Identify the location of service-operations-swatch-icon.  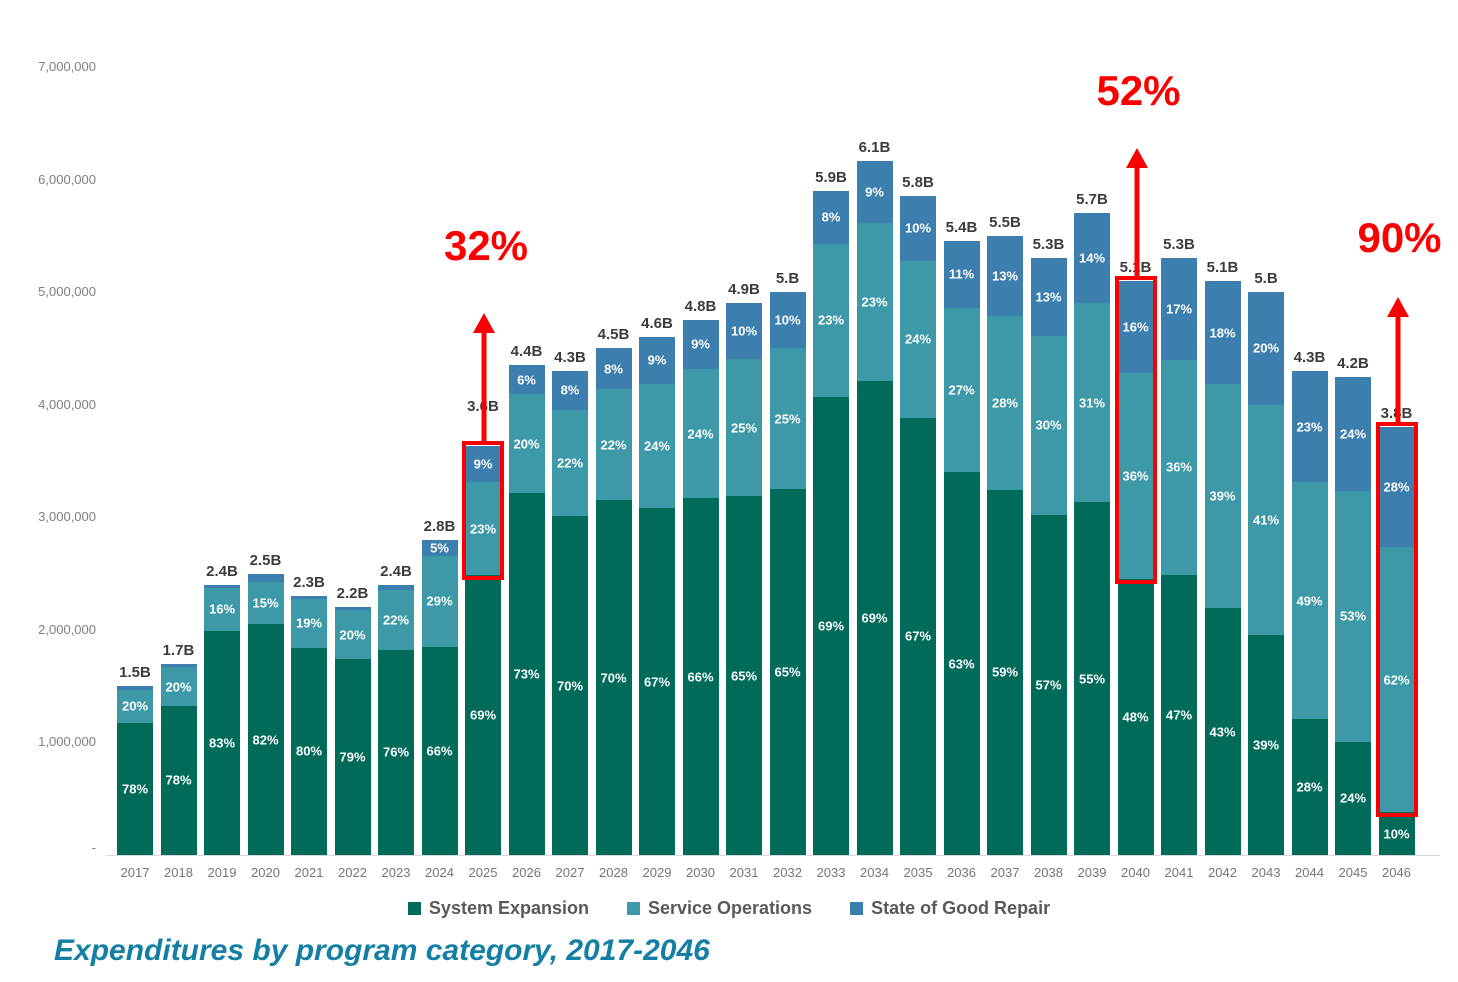
(633, 908).